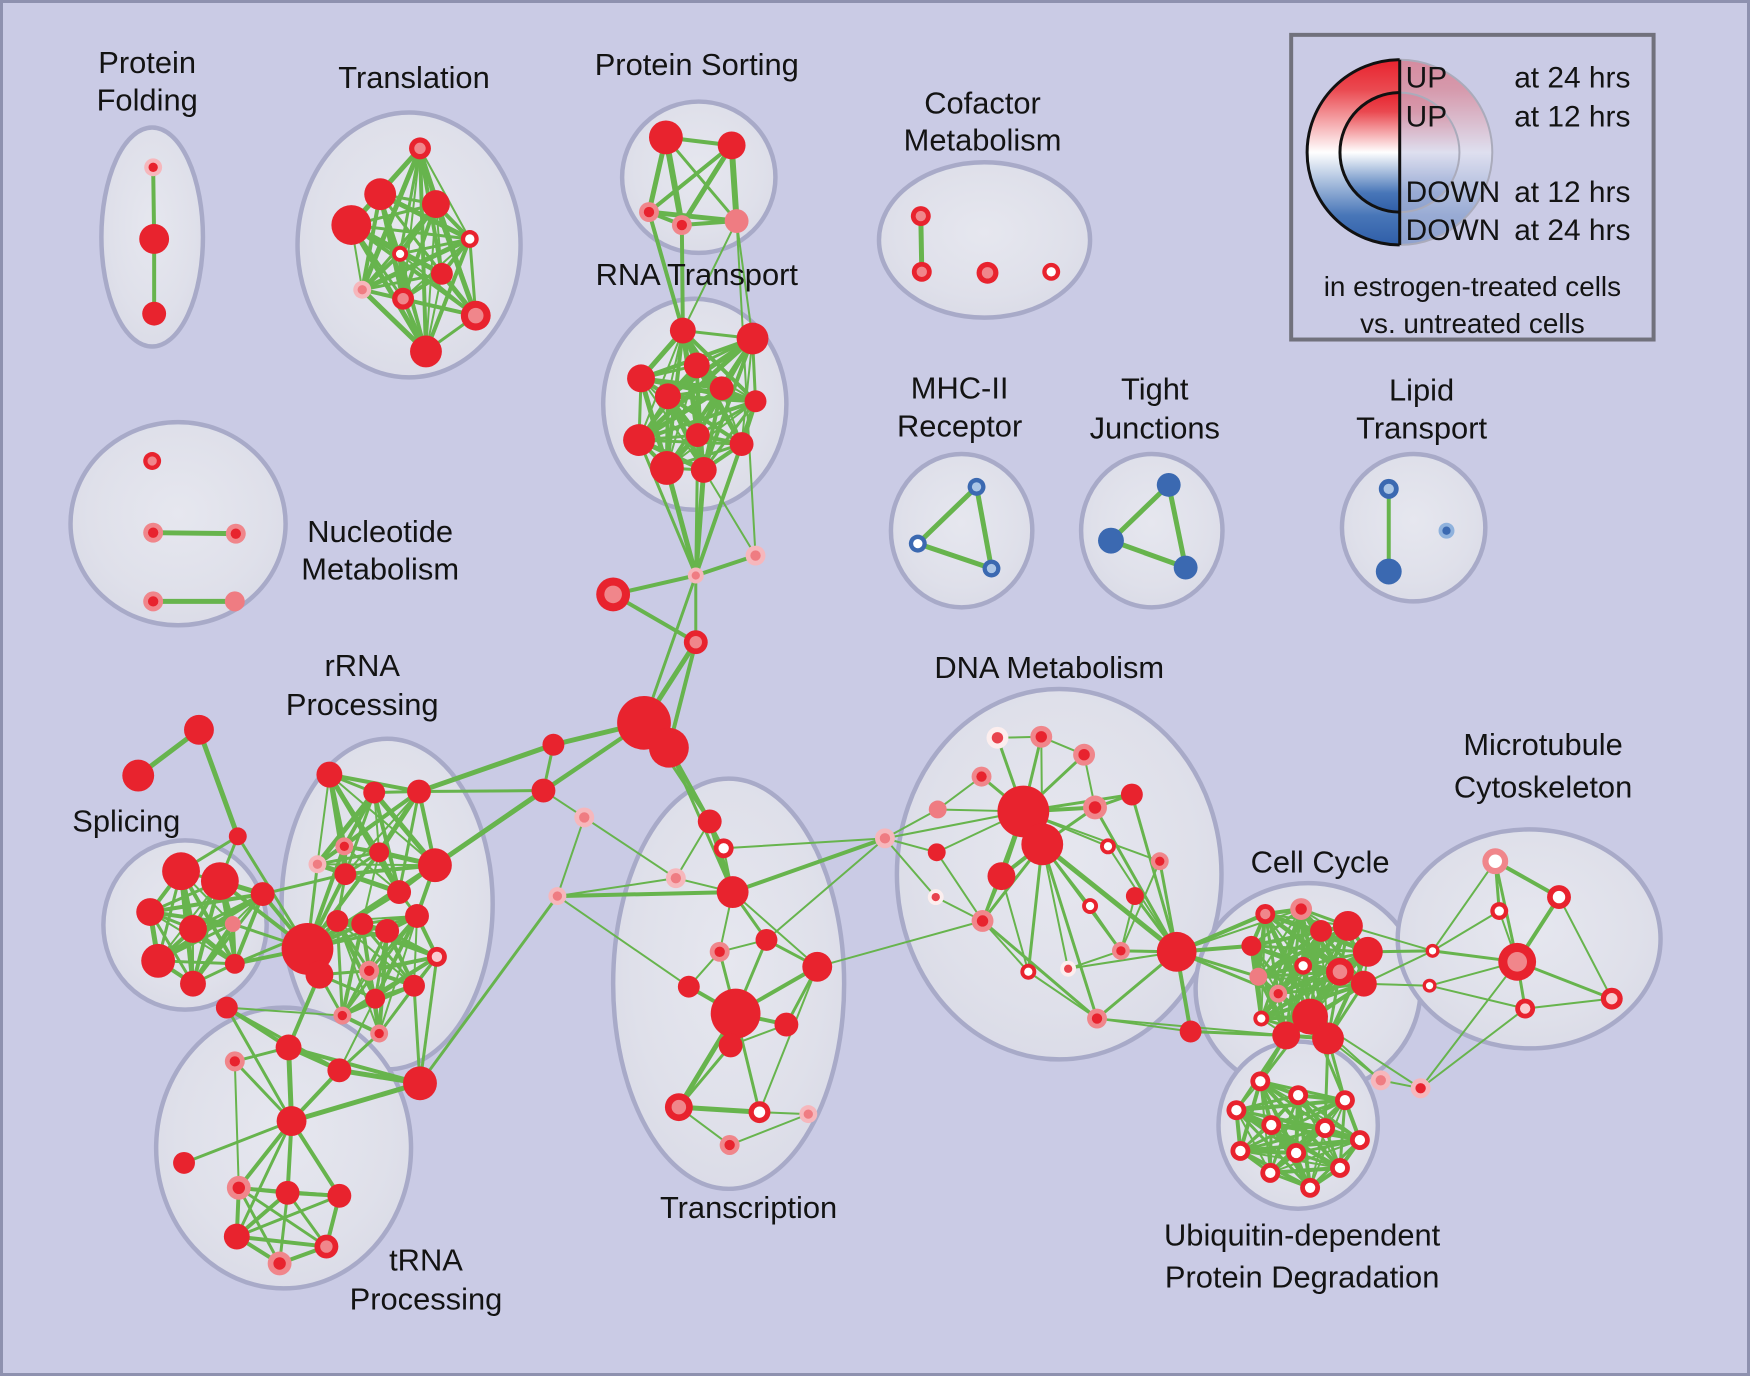 Image resolution: width=1750 pixels, height=1376 pixels. Describe the element at coordinates (1413, 527) in the screenshot. I see `cluster-ellipse-lipid-transport` at that location.